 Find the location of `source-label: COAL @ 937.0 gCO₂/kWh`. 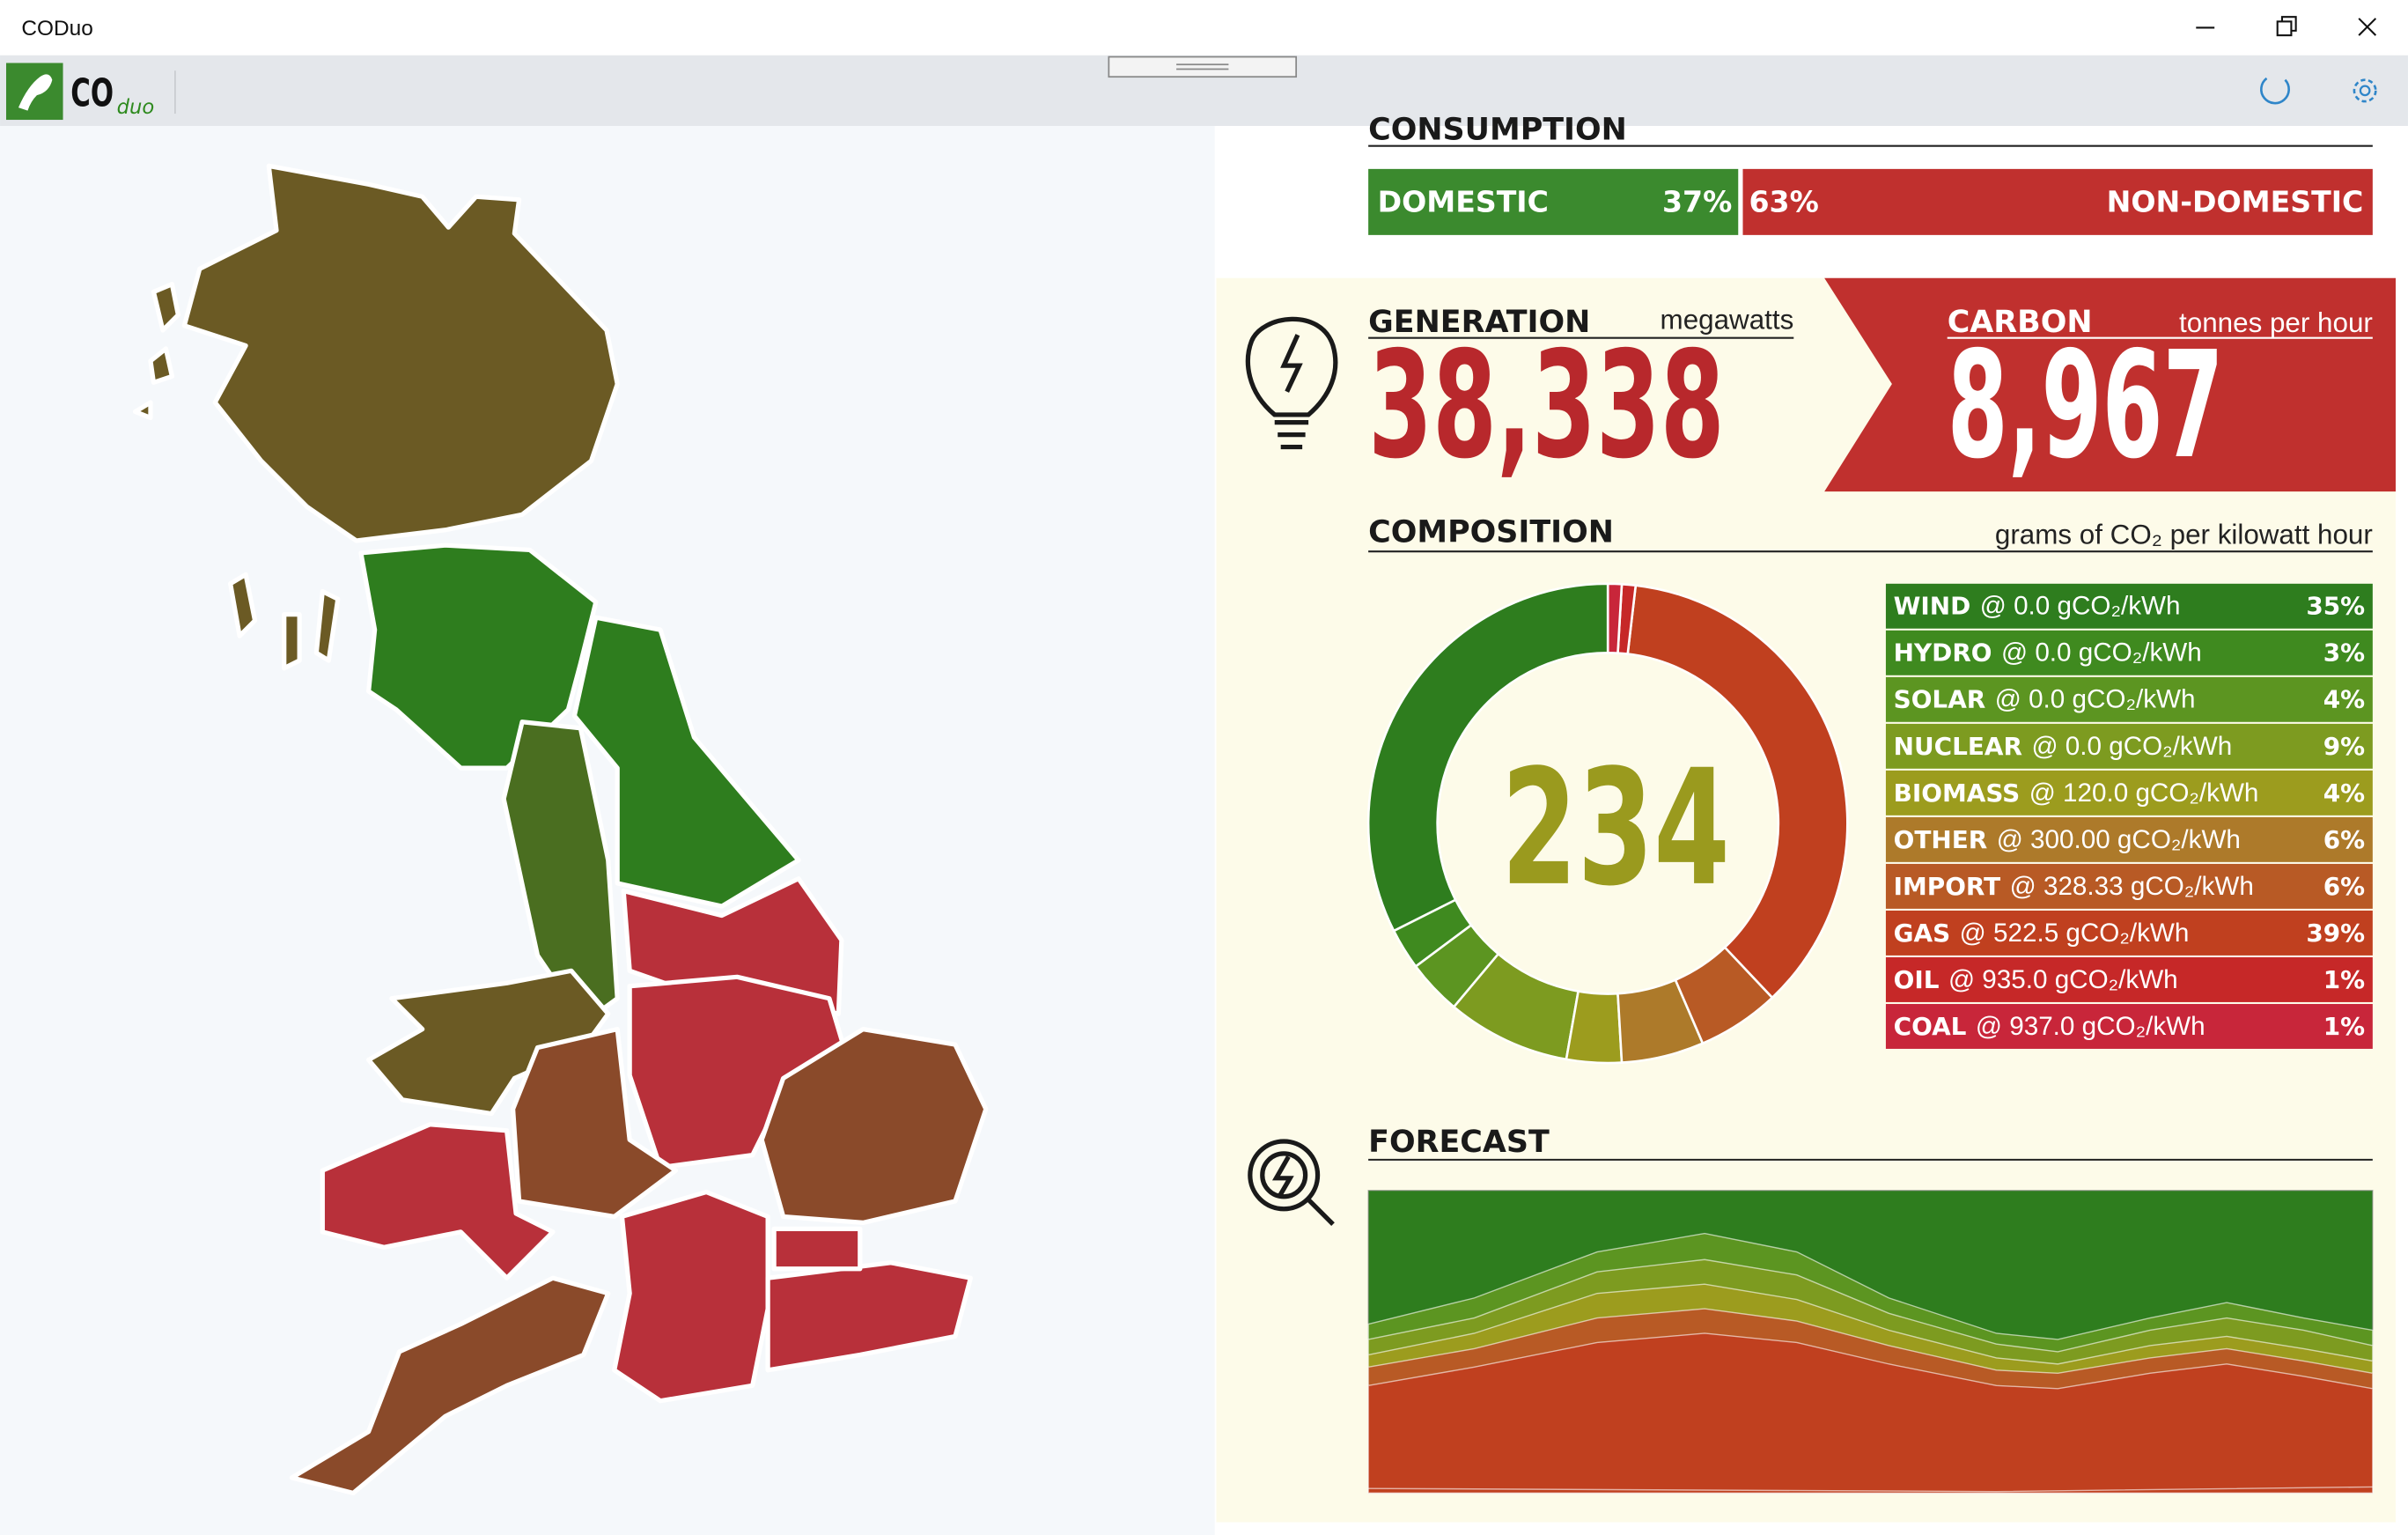

source-label: COAL @ 937.0 gCO₂/kWh is located at coordinates (2049, 1026).